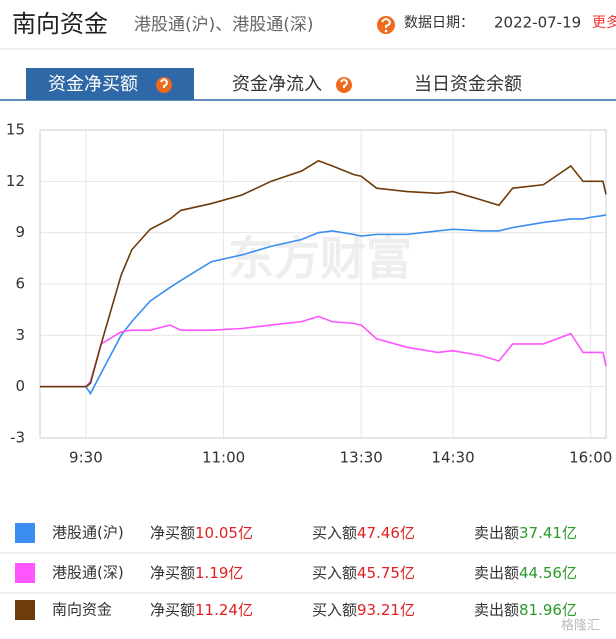  Describe the element at coordinates (386, 573) in the screenshot. I see `cell-value: 45.75亿` at that location.